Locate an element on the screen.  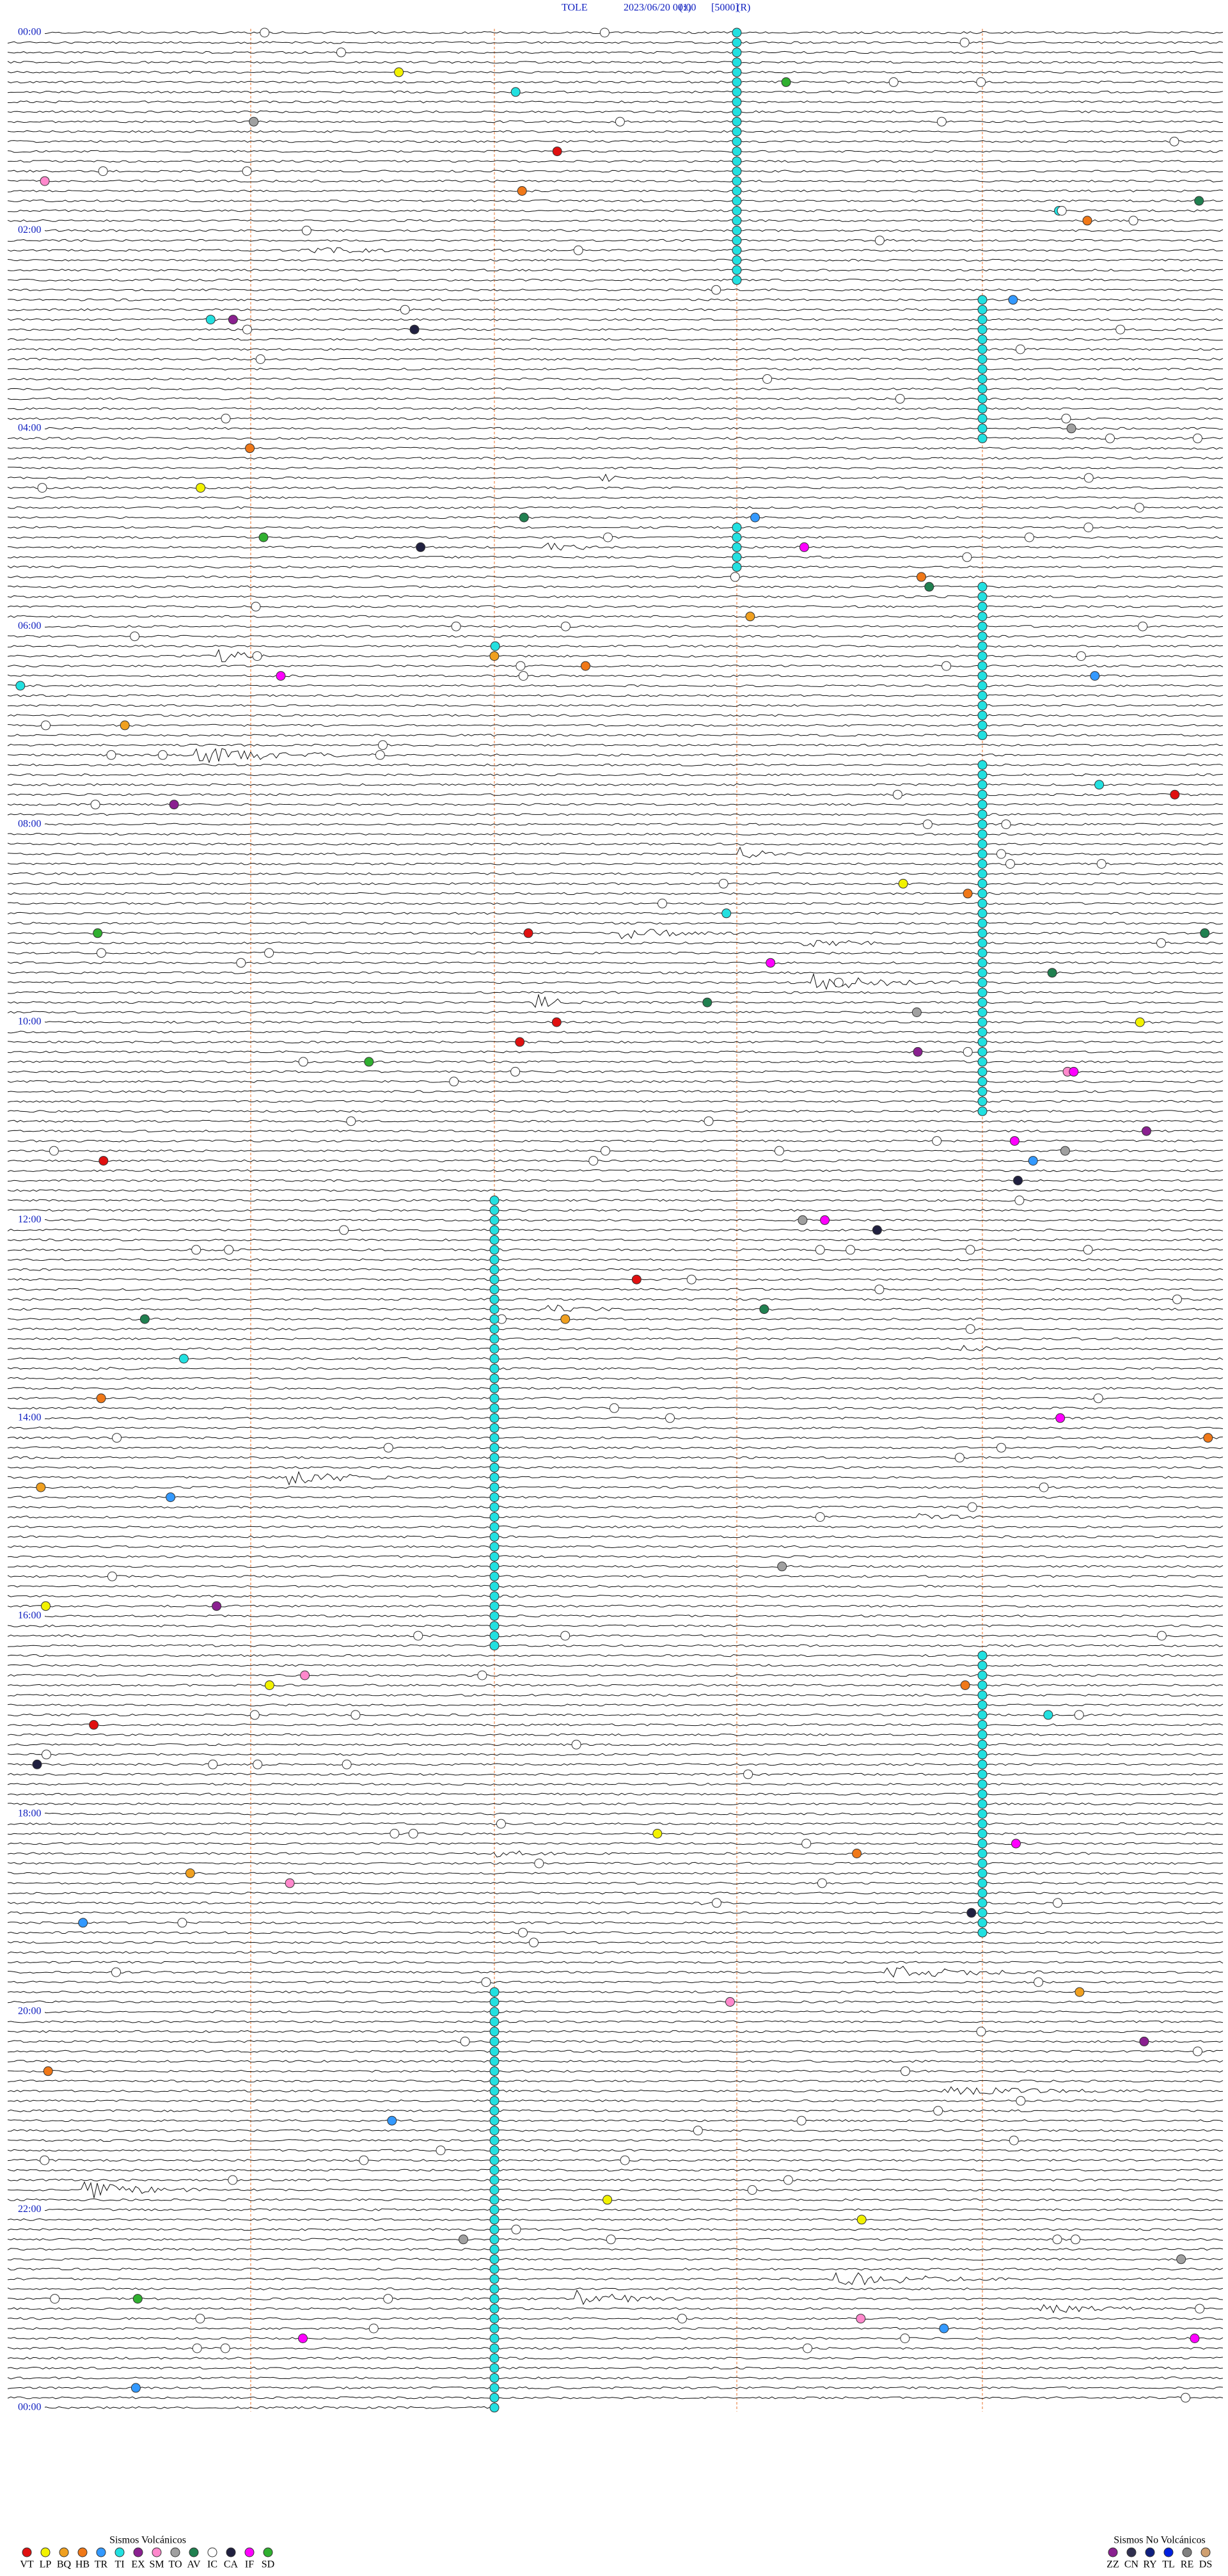
header-text: 2023/06/20 00:00 is located at coordinates (660, 8).